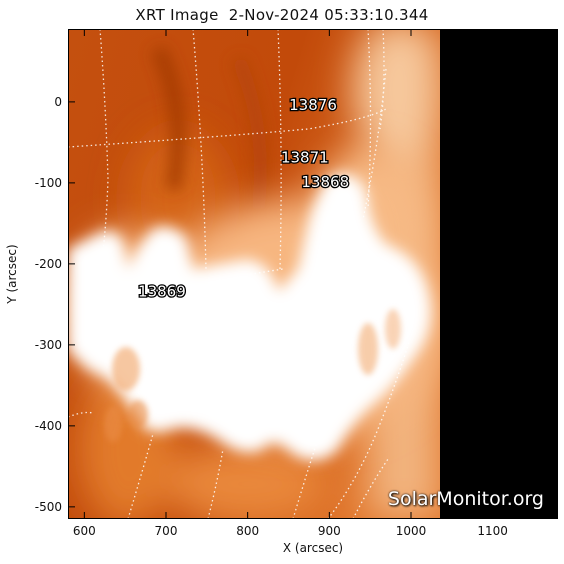 This screenshot has width=564, height=564. I want to click on active-region-label: 13868, so click(325, 182).